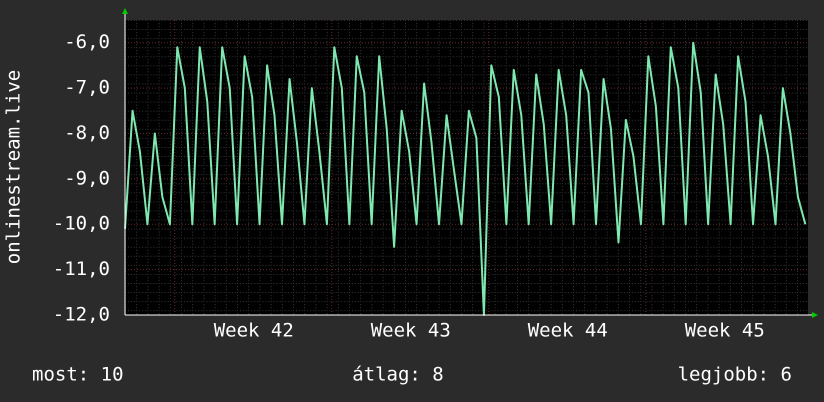 This screenshot has width=824, height=402. Describe the element at coordinates (568, 331) in the screenshot. I see `x-tick-label: Week 44` at that location.